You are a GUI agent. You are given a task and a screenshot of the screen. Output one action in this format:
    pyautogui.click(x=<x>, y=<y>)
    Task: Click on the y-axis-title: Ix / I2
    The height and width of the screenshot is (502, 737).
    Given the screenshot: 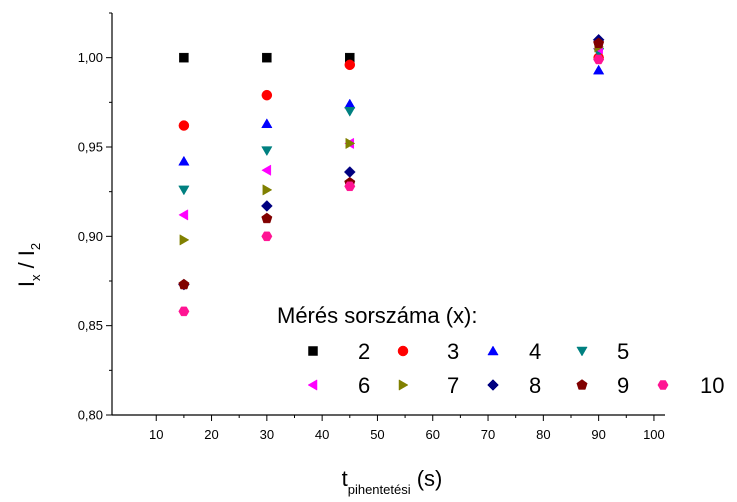 What is the action you would take?
    pyautogui.click(x=28, y=265)
    